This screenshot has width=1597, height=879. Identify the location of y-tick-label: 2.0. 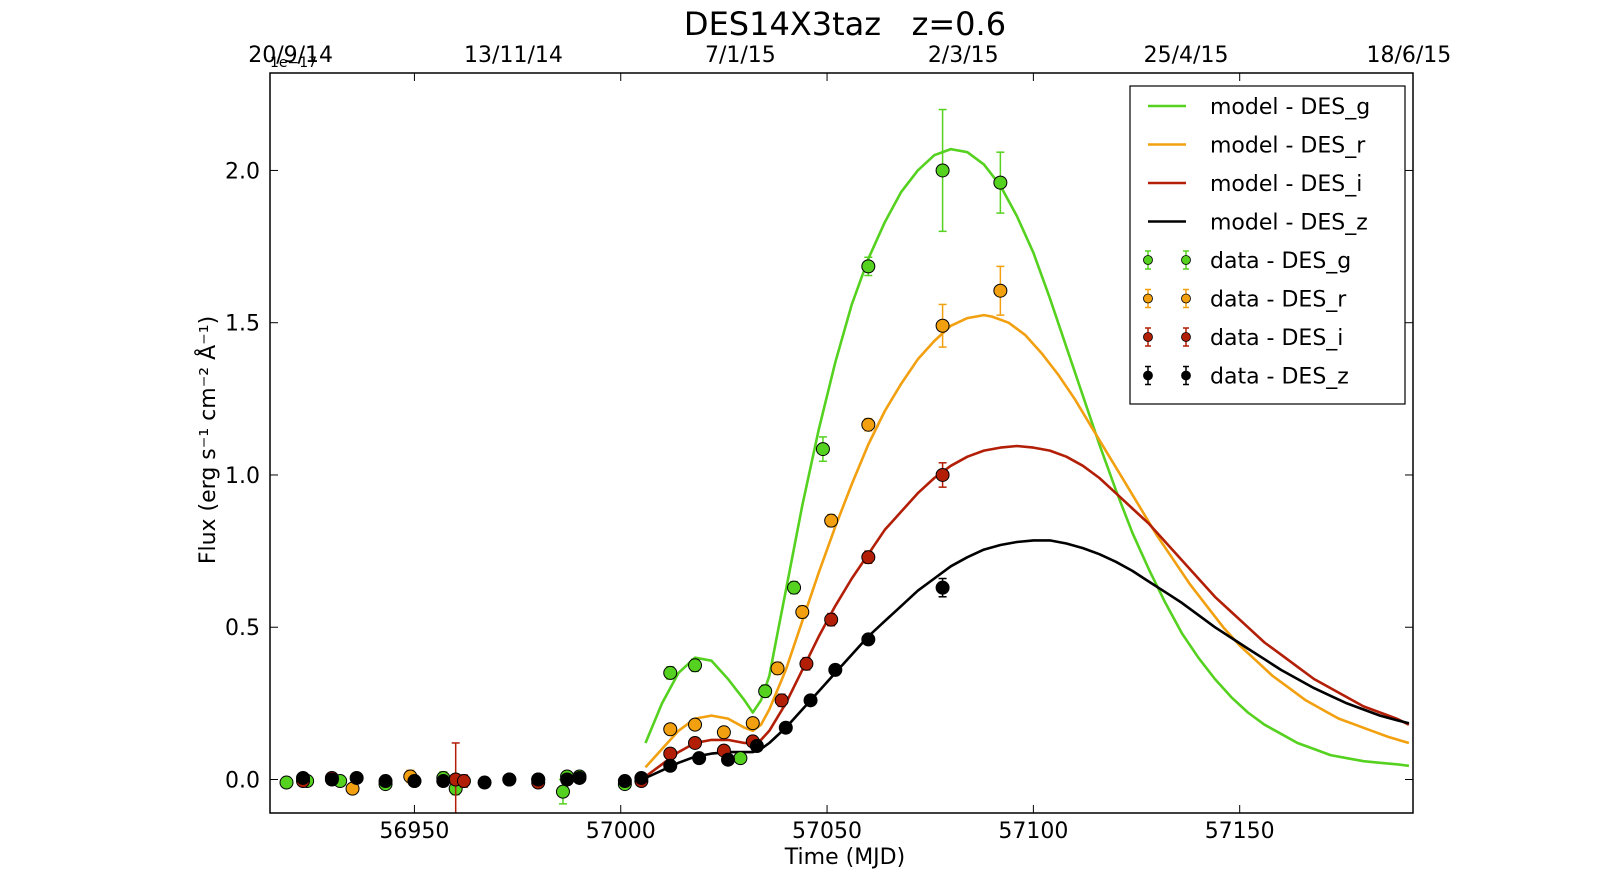
(242, 171).